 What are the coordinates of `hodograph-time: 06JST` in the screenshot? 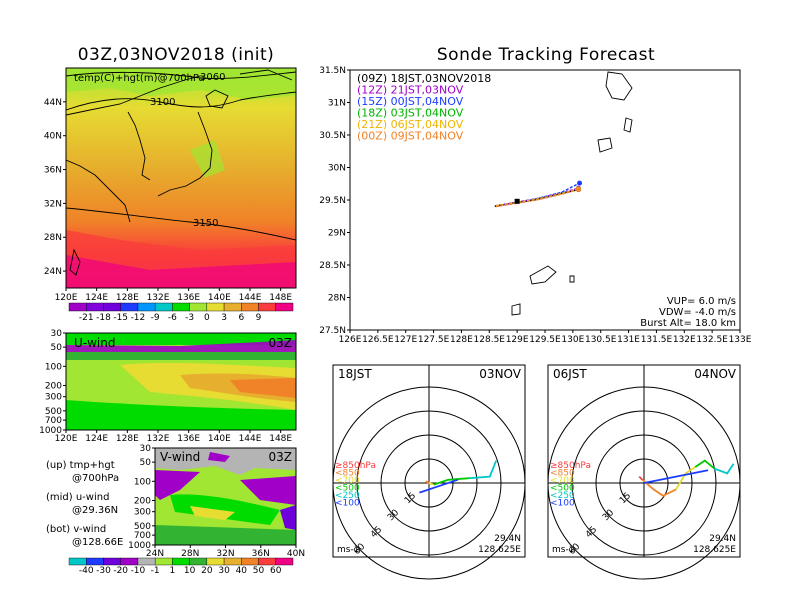 It's located at (570, 374).